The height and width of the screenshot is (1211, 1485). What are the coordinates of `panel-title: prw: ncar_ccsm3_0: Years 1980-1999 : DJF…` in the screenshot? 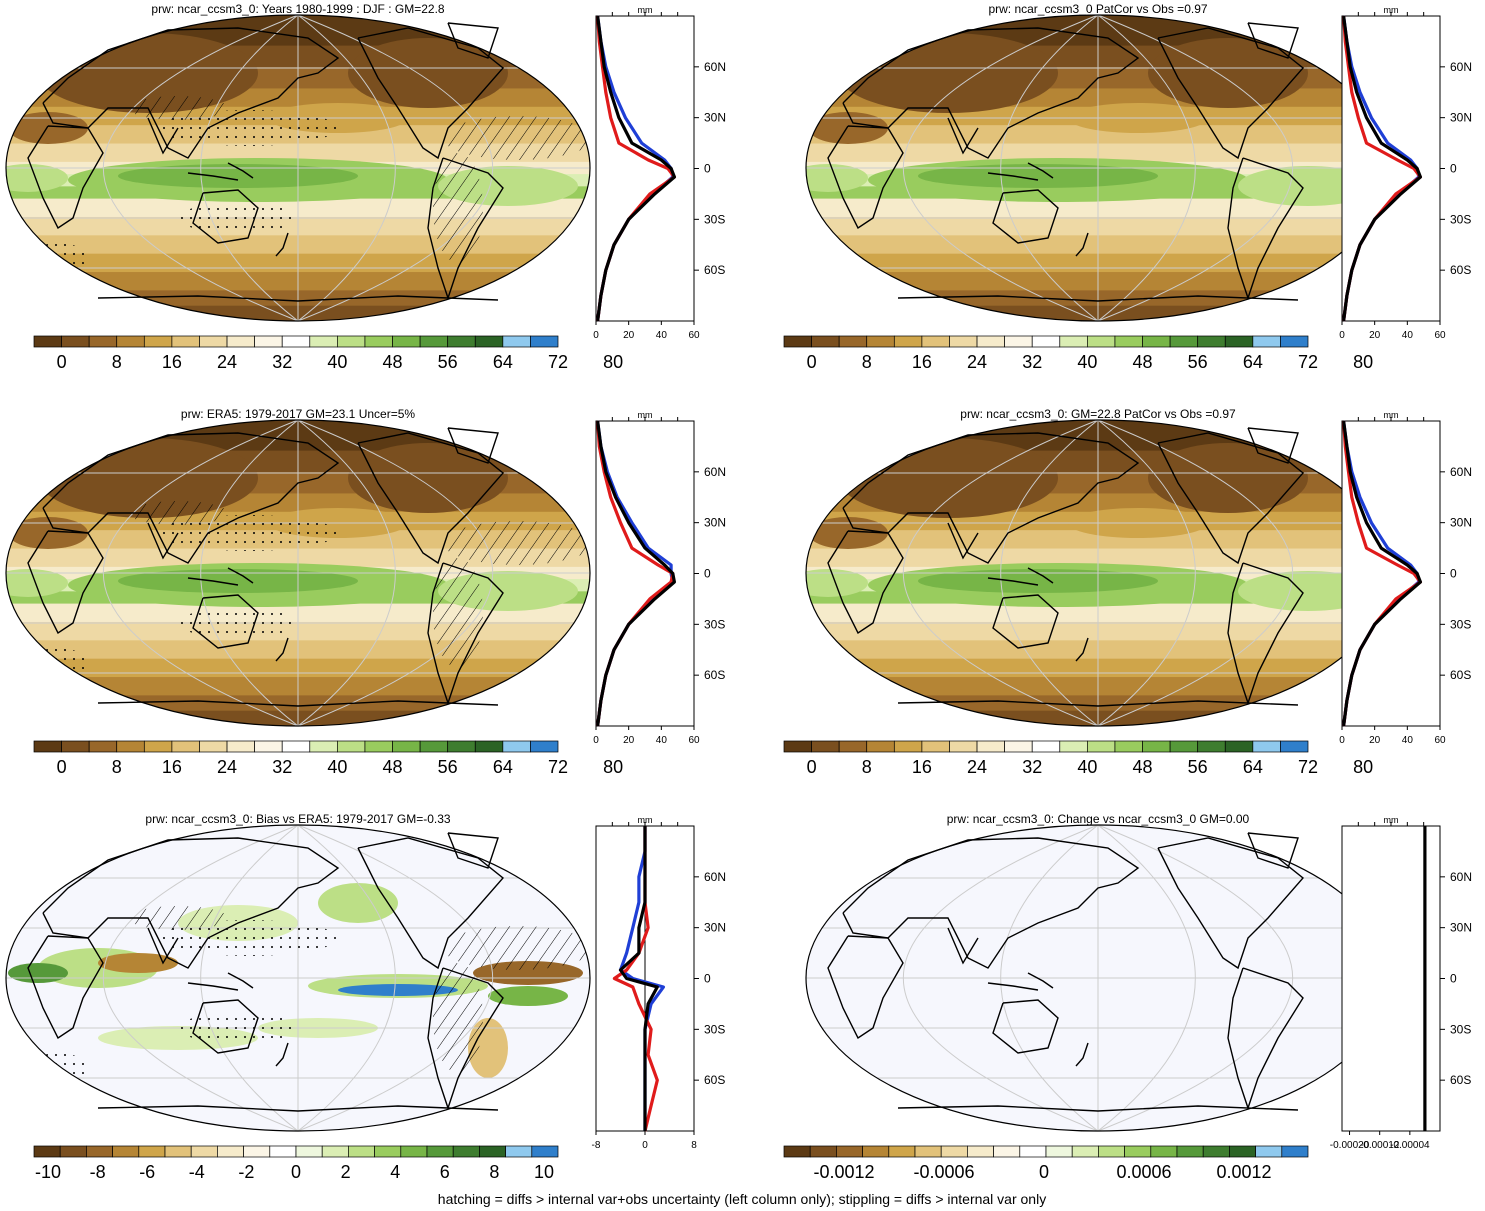 It's located at (297, 9).